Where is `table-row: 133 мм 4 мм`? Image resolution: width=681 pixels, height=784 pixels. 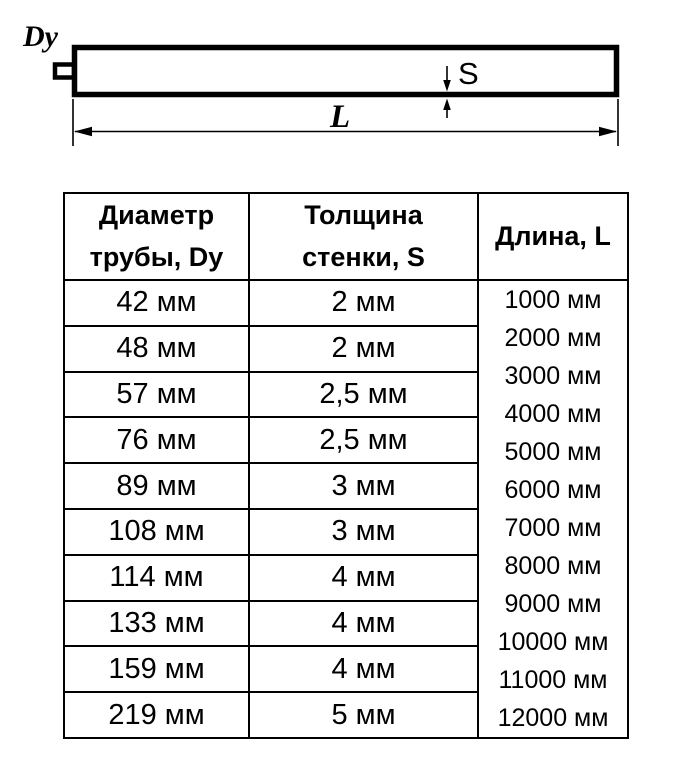
table-row: 133 мм 4 мм is located at coordinates (345, 623).